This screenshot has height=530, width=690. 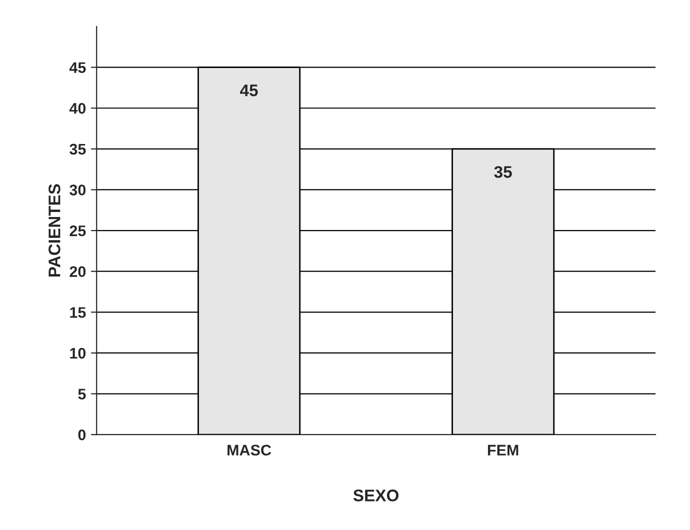 I want to click on y-tick-label: 35, so click(x=78, y=149).